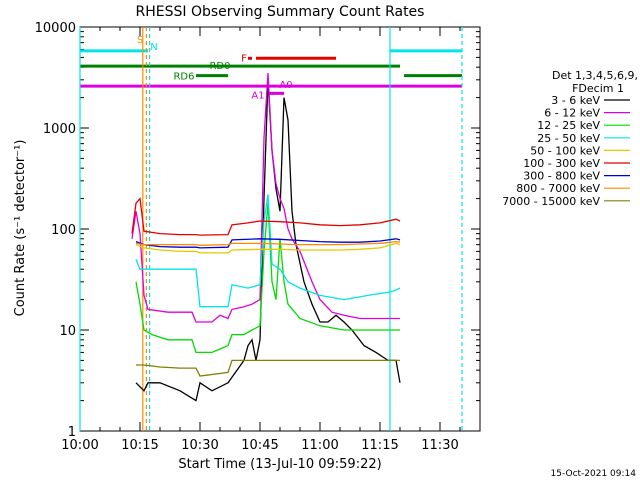 The height and width of the screenshot is (480, 640). I want to click on legend-entry-label: 3 - 6 keV, so click(575, 100).